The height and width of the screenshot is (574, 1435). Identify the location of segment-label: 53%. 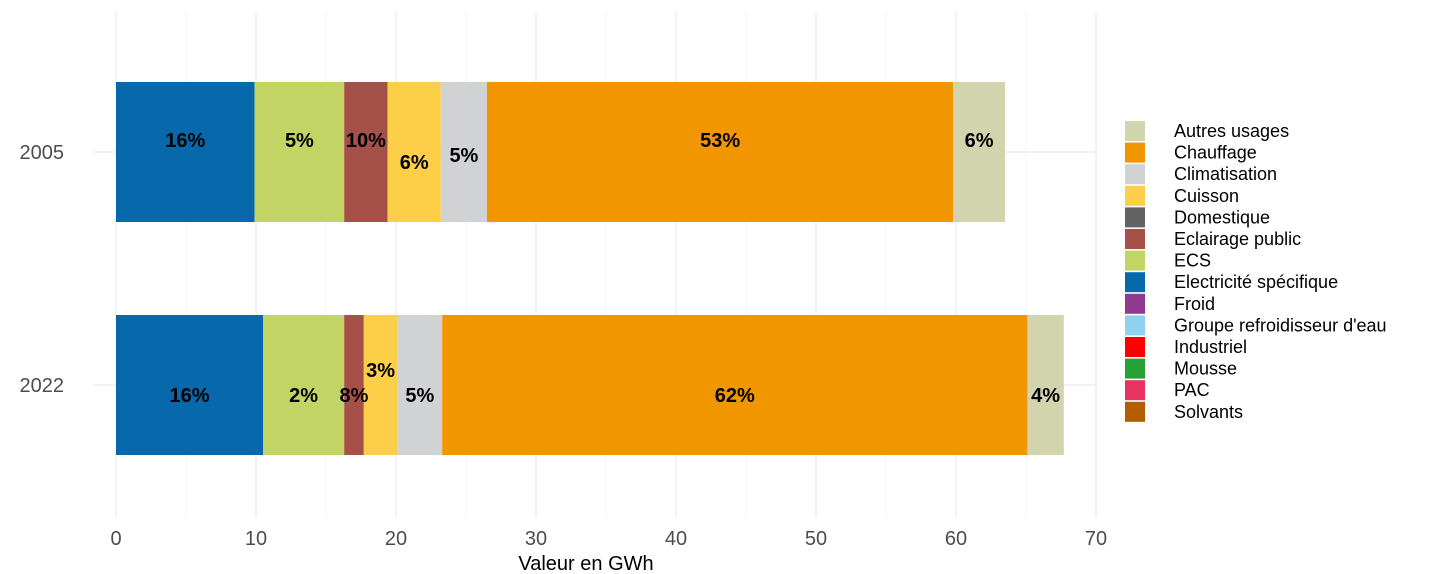
(720, 141).